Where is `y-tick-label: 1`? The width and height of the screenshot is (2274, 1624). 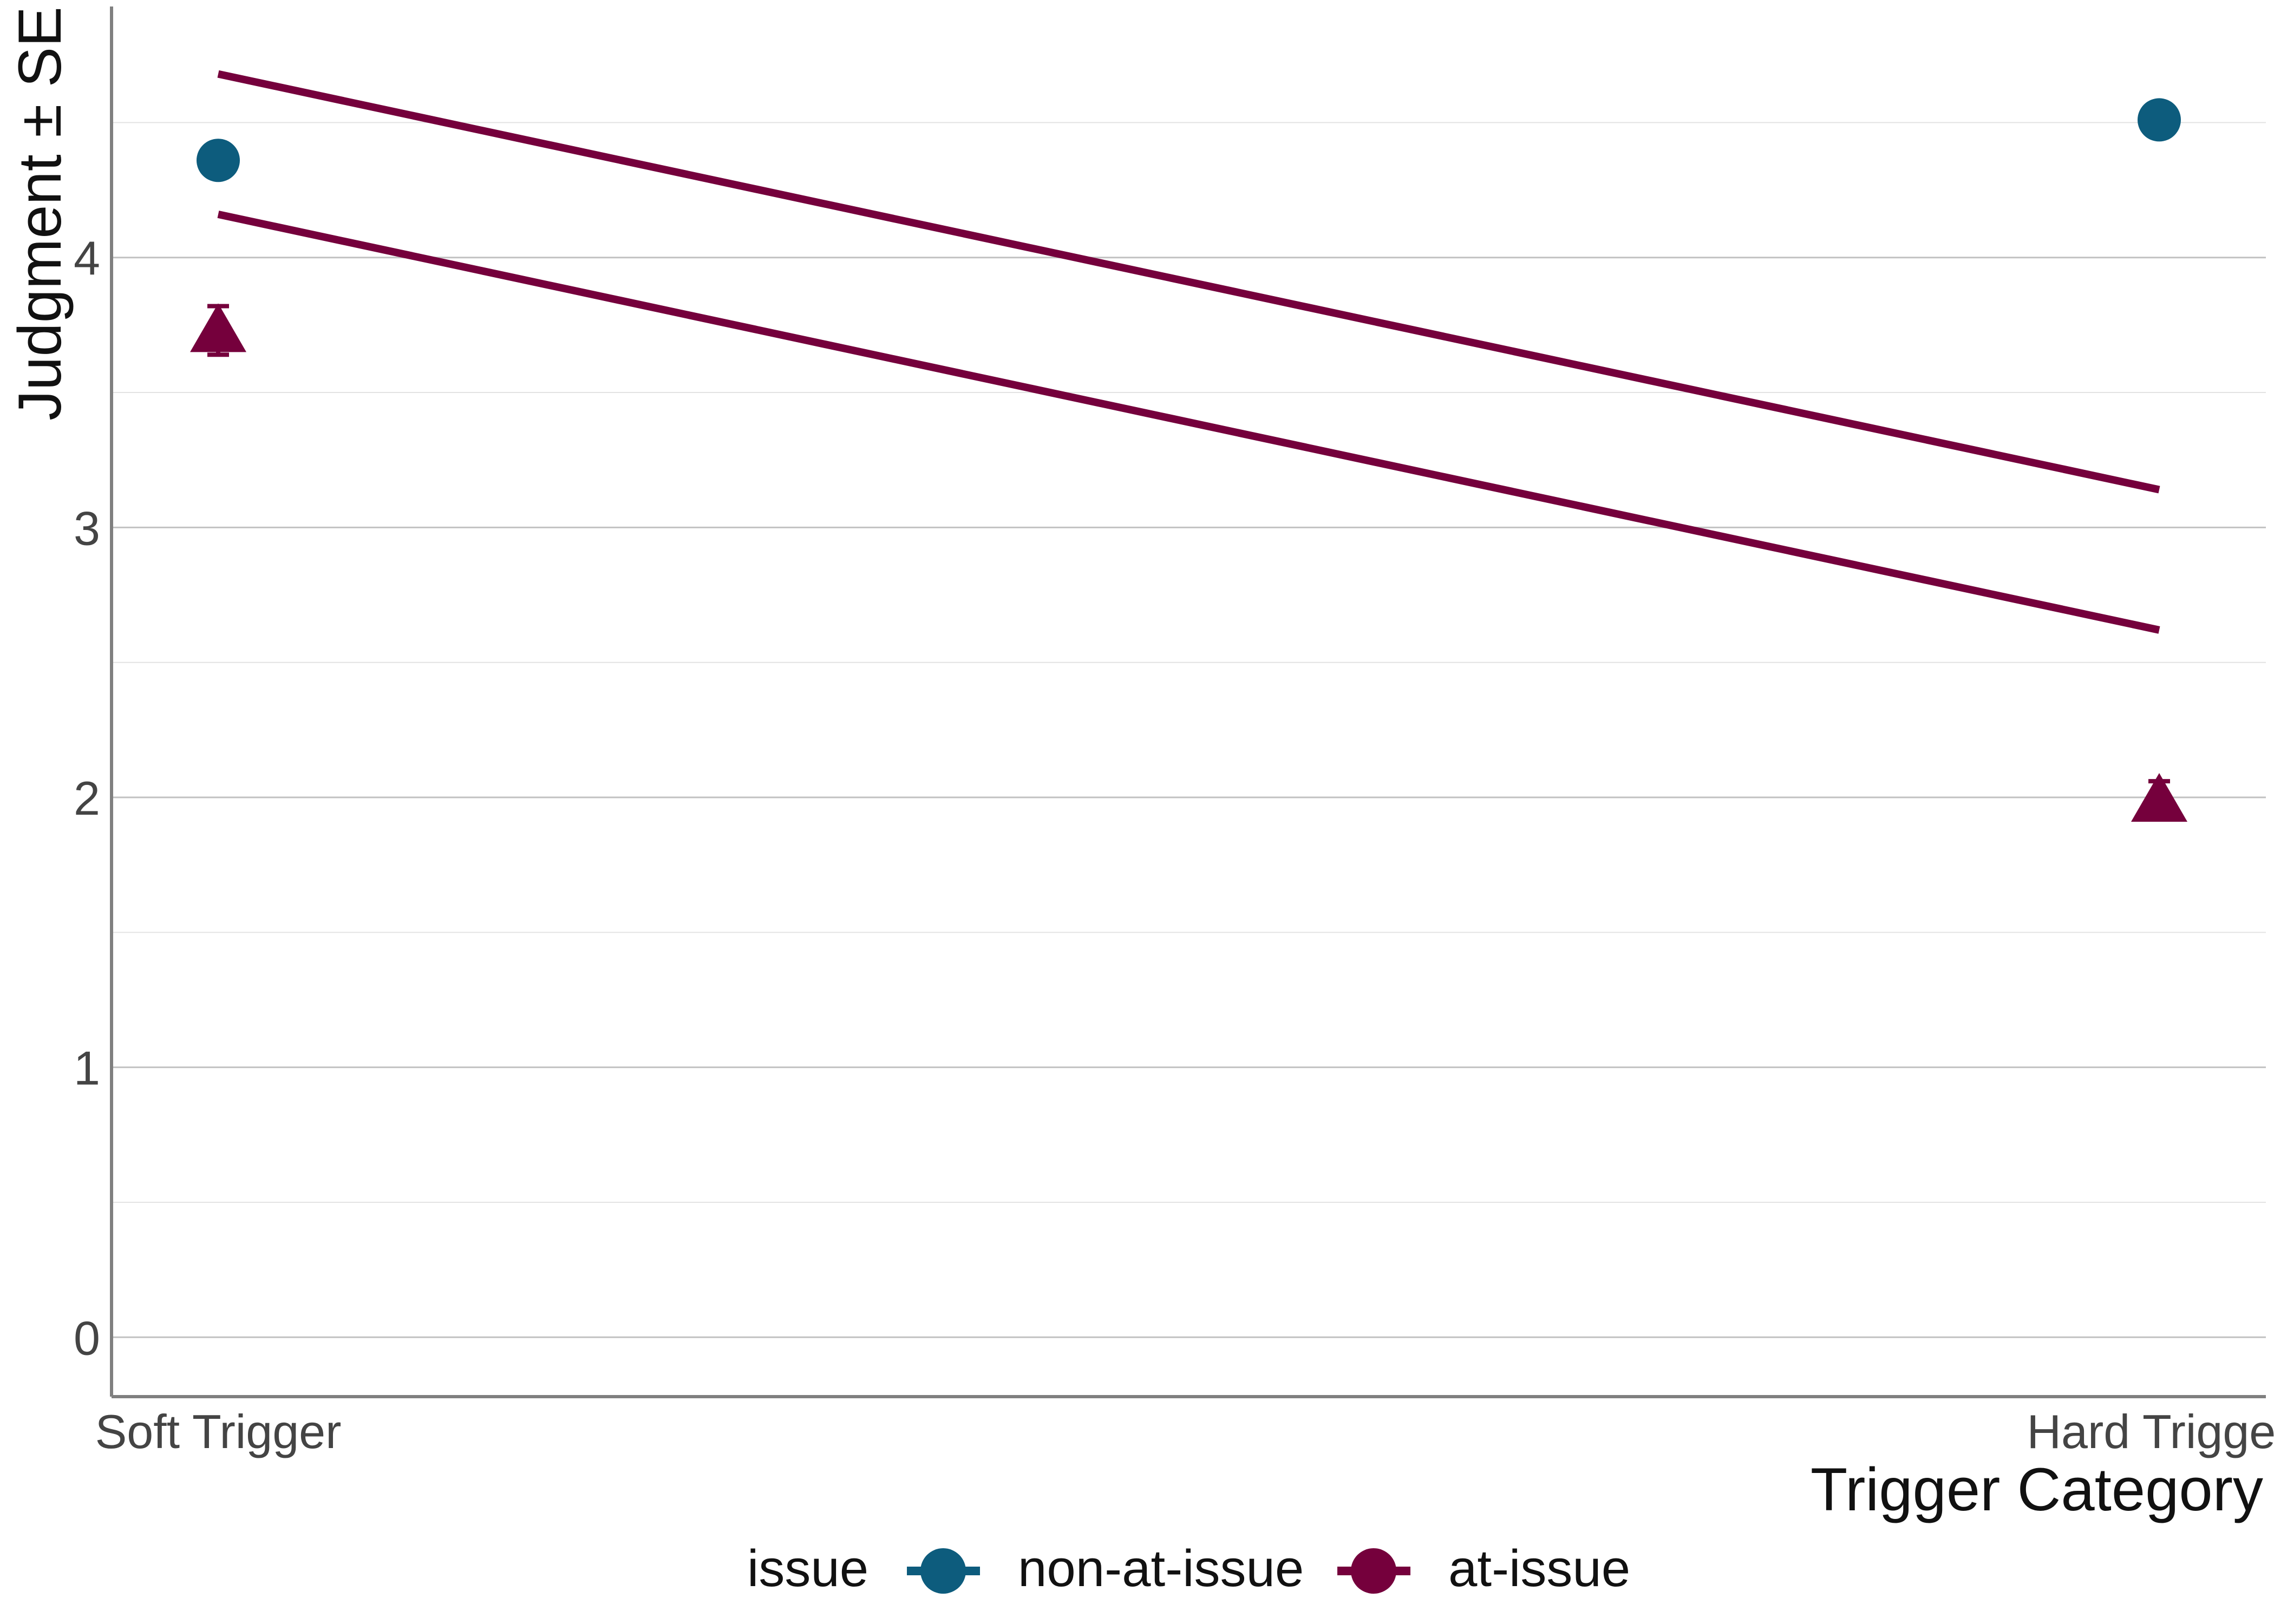 y-tick-label: 1 is located at coordinates (87, 1068).